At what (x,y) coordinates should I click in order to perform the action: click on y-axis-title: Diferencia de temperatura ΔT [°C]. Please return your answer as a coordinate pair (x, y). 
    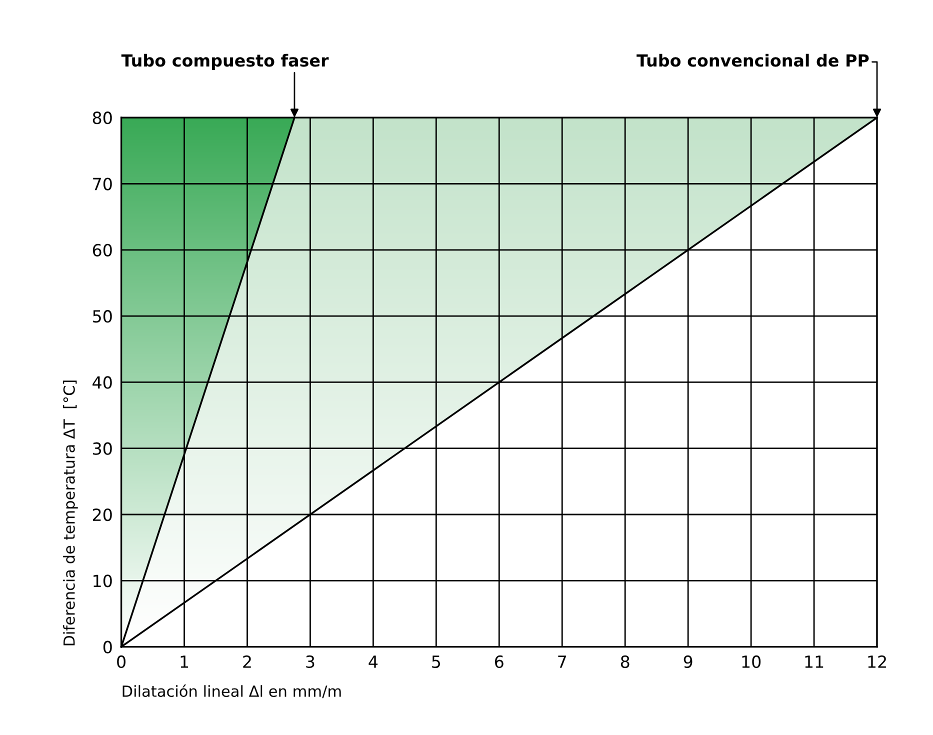
    Looking at the image, I should click on (70, 513).